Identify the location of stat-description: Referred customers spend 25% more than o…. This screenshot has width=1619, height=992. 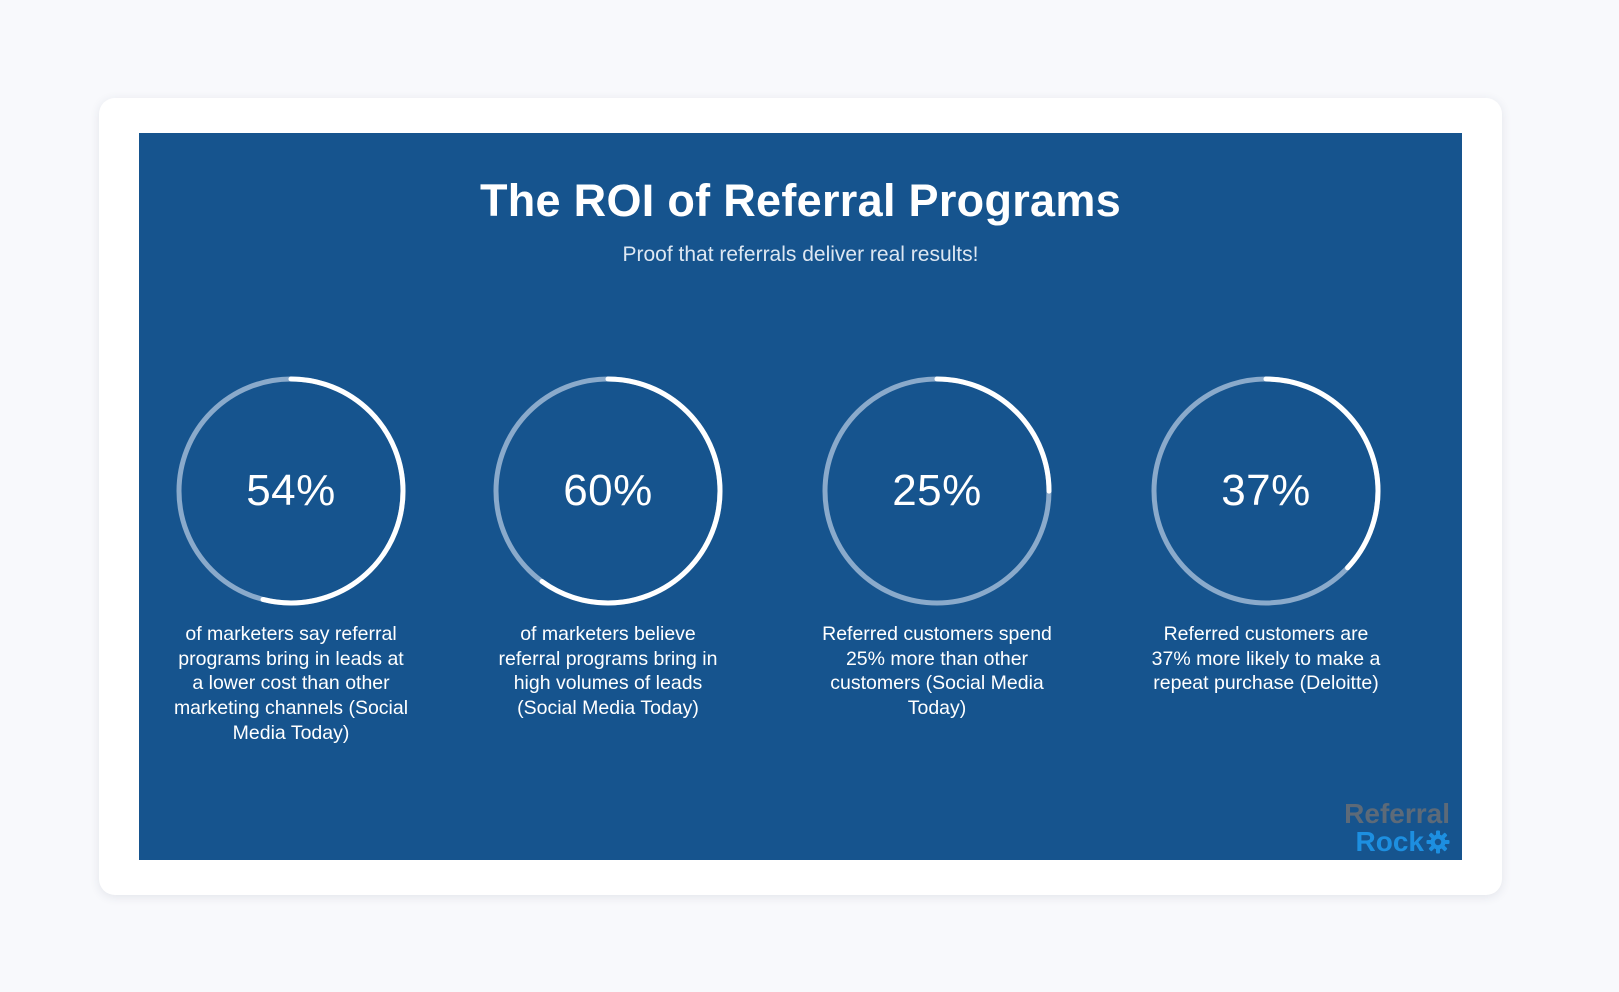
(937, 671).